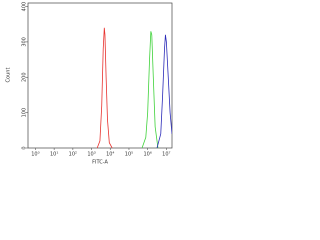  Describe the element at coordinates (25, 42) in the screenshot. I see `y-tick-label: 300` at that location.